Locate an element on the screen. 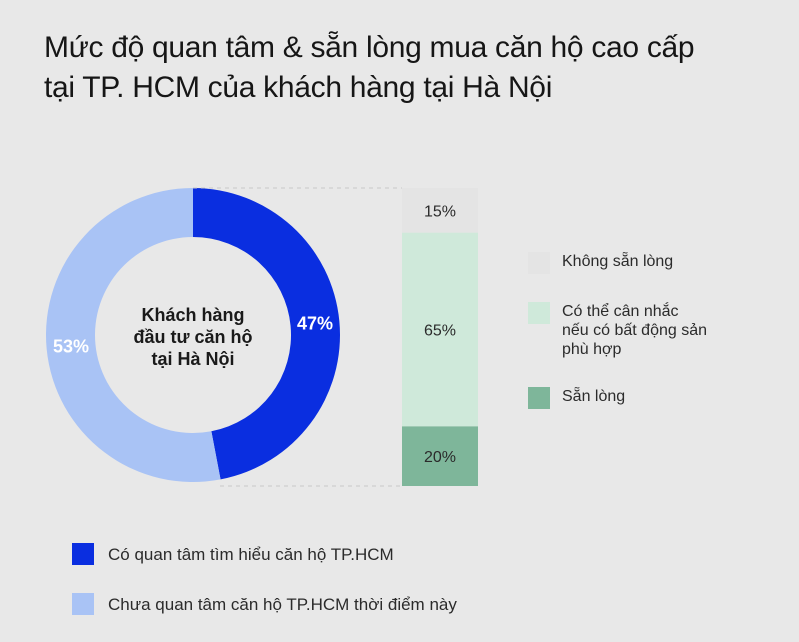 This screenshot has width=799, height=642. legend-label: Sẵn lòng is located at coordinates (594, 396).